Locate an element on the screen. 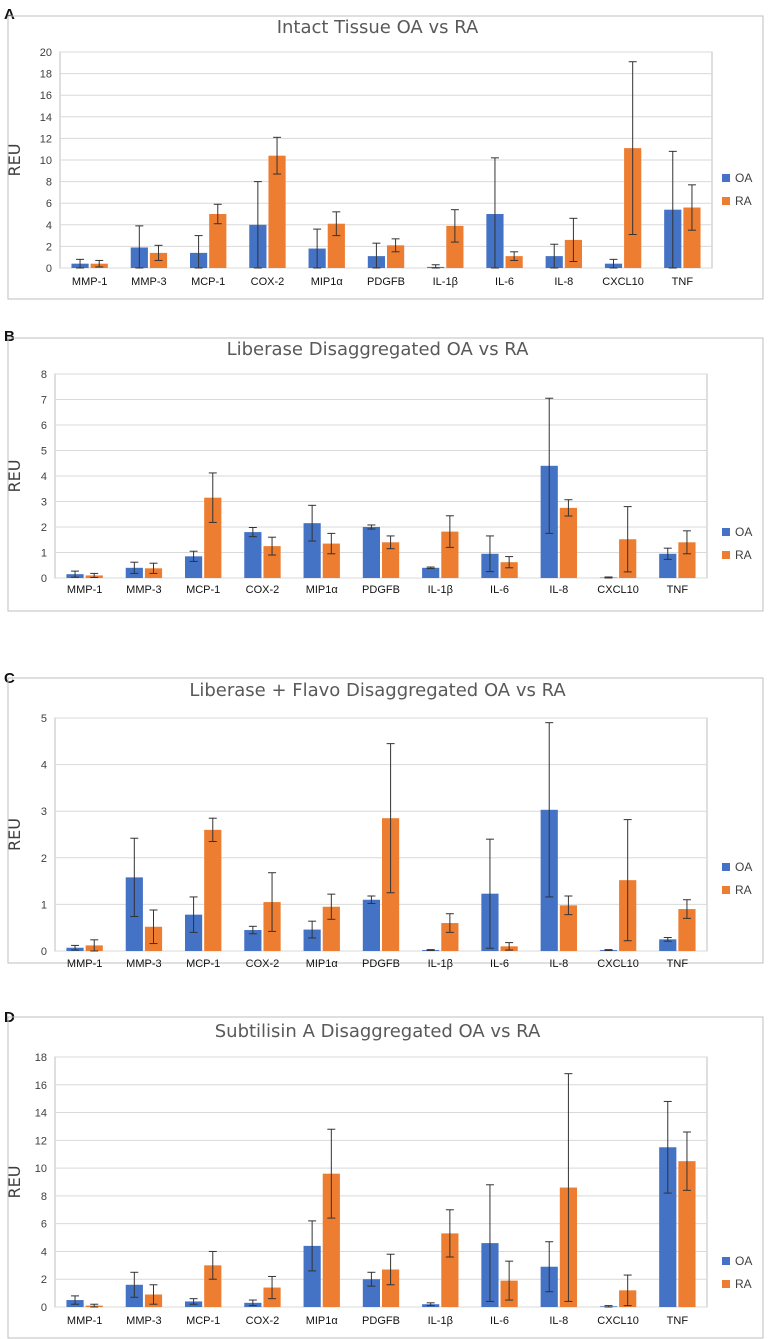 Image resolution: width=771 pixels, height=1339 pixels. plot-area is located at coordinates (381, 834).